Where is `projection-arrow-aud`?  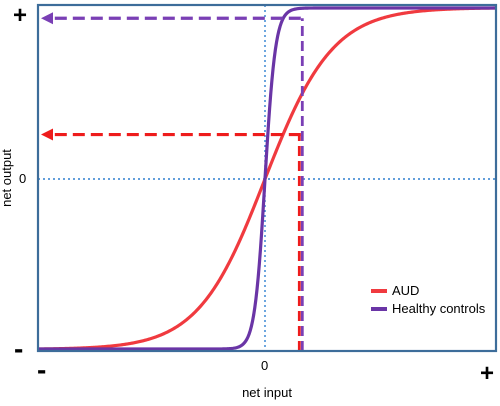 projection-arrow-aud is located at coordinates (47, 134).